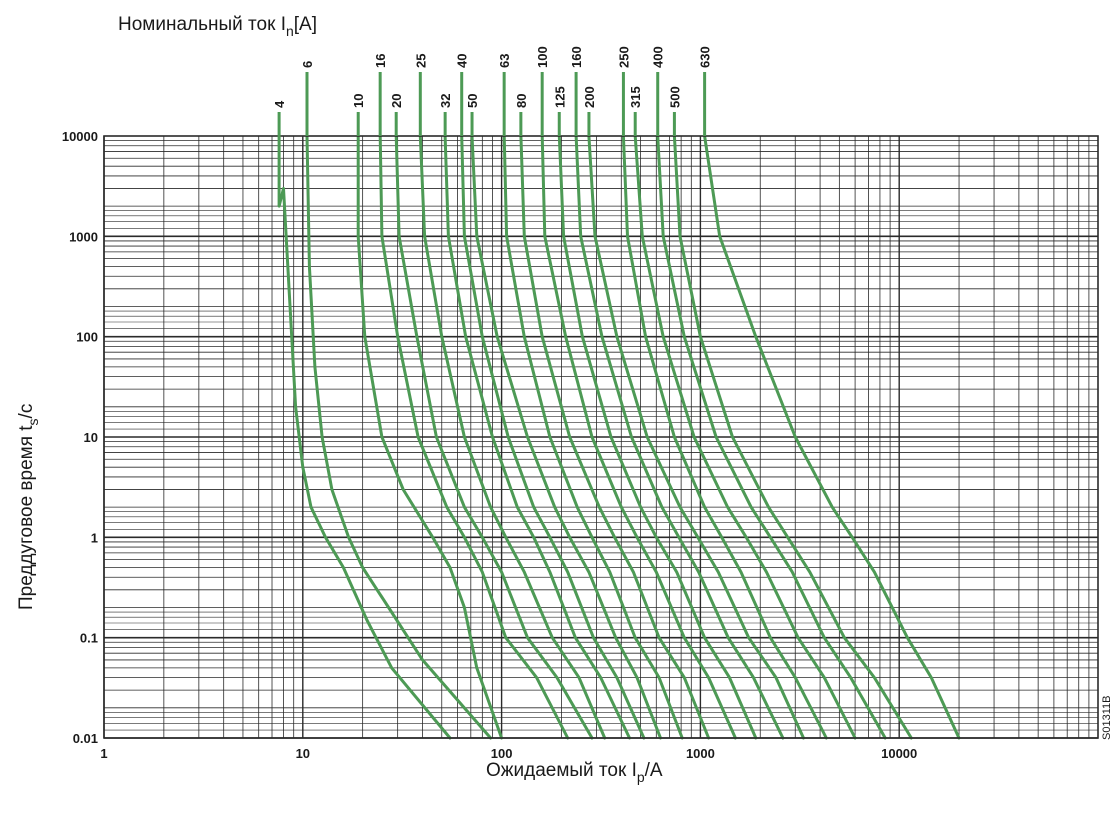 The height and width of the screenshot is (814, 1119). I want to click on y-axis-title-main: Преддуговое время t, so click(26, 517).